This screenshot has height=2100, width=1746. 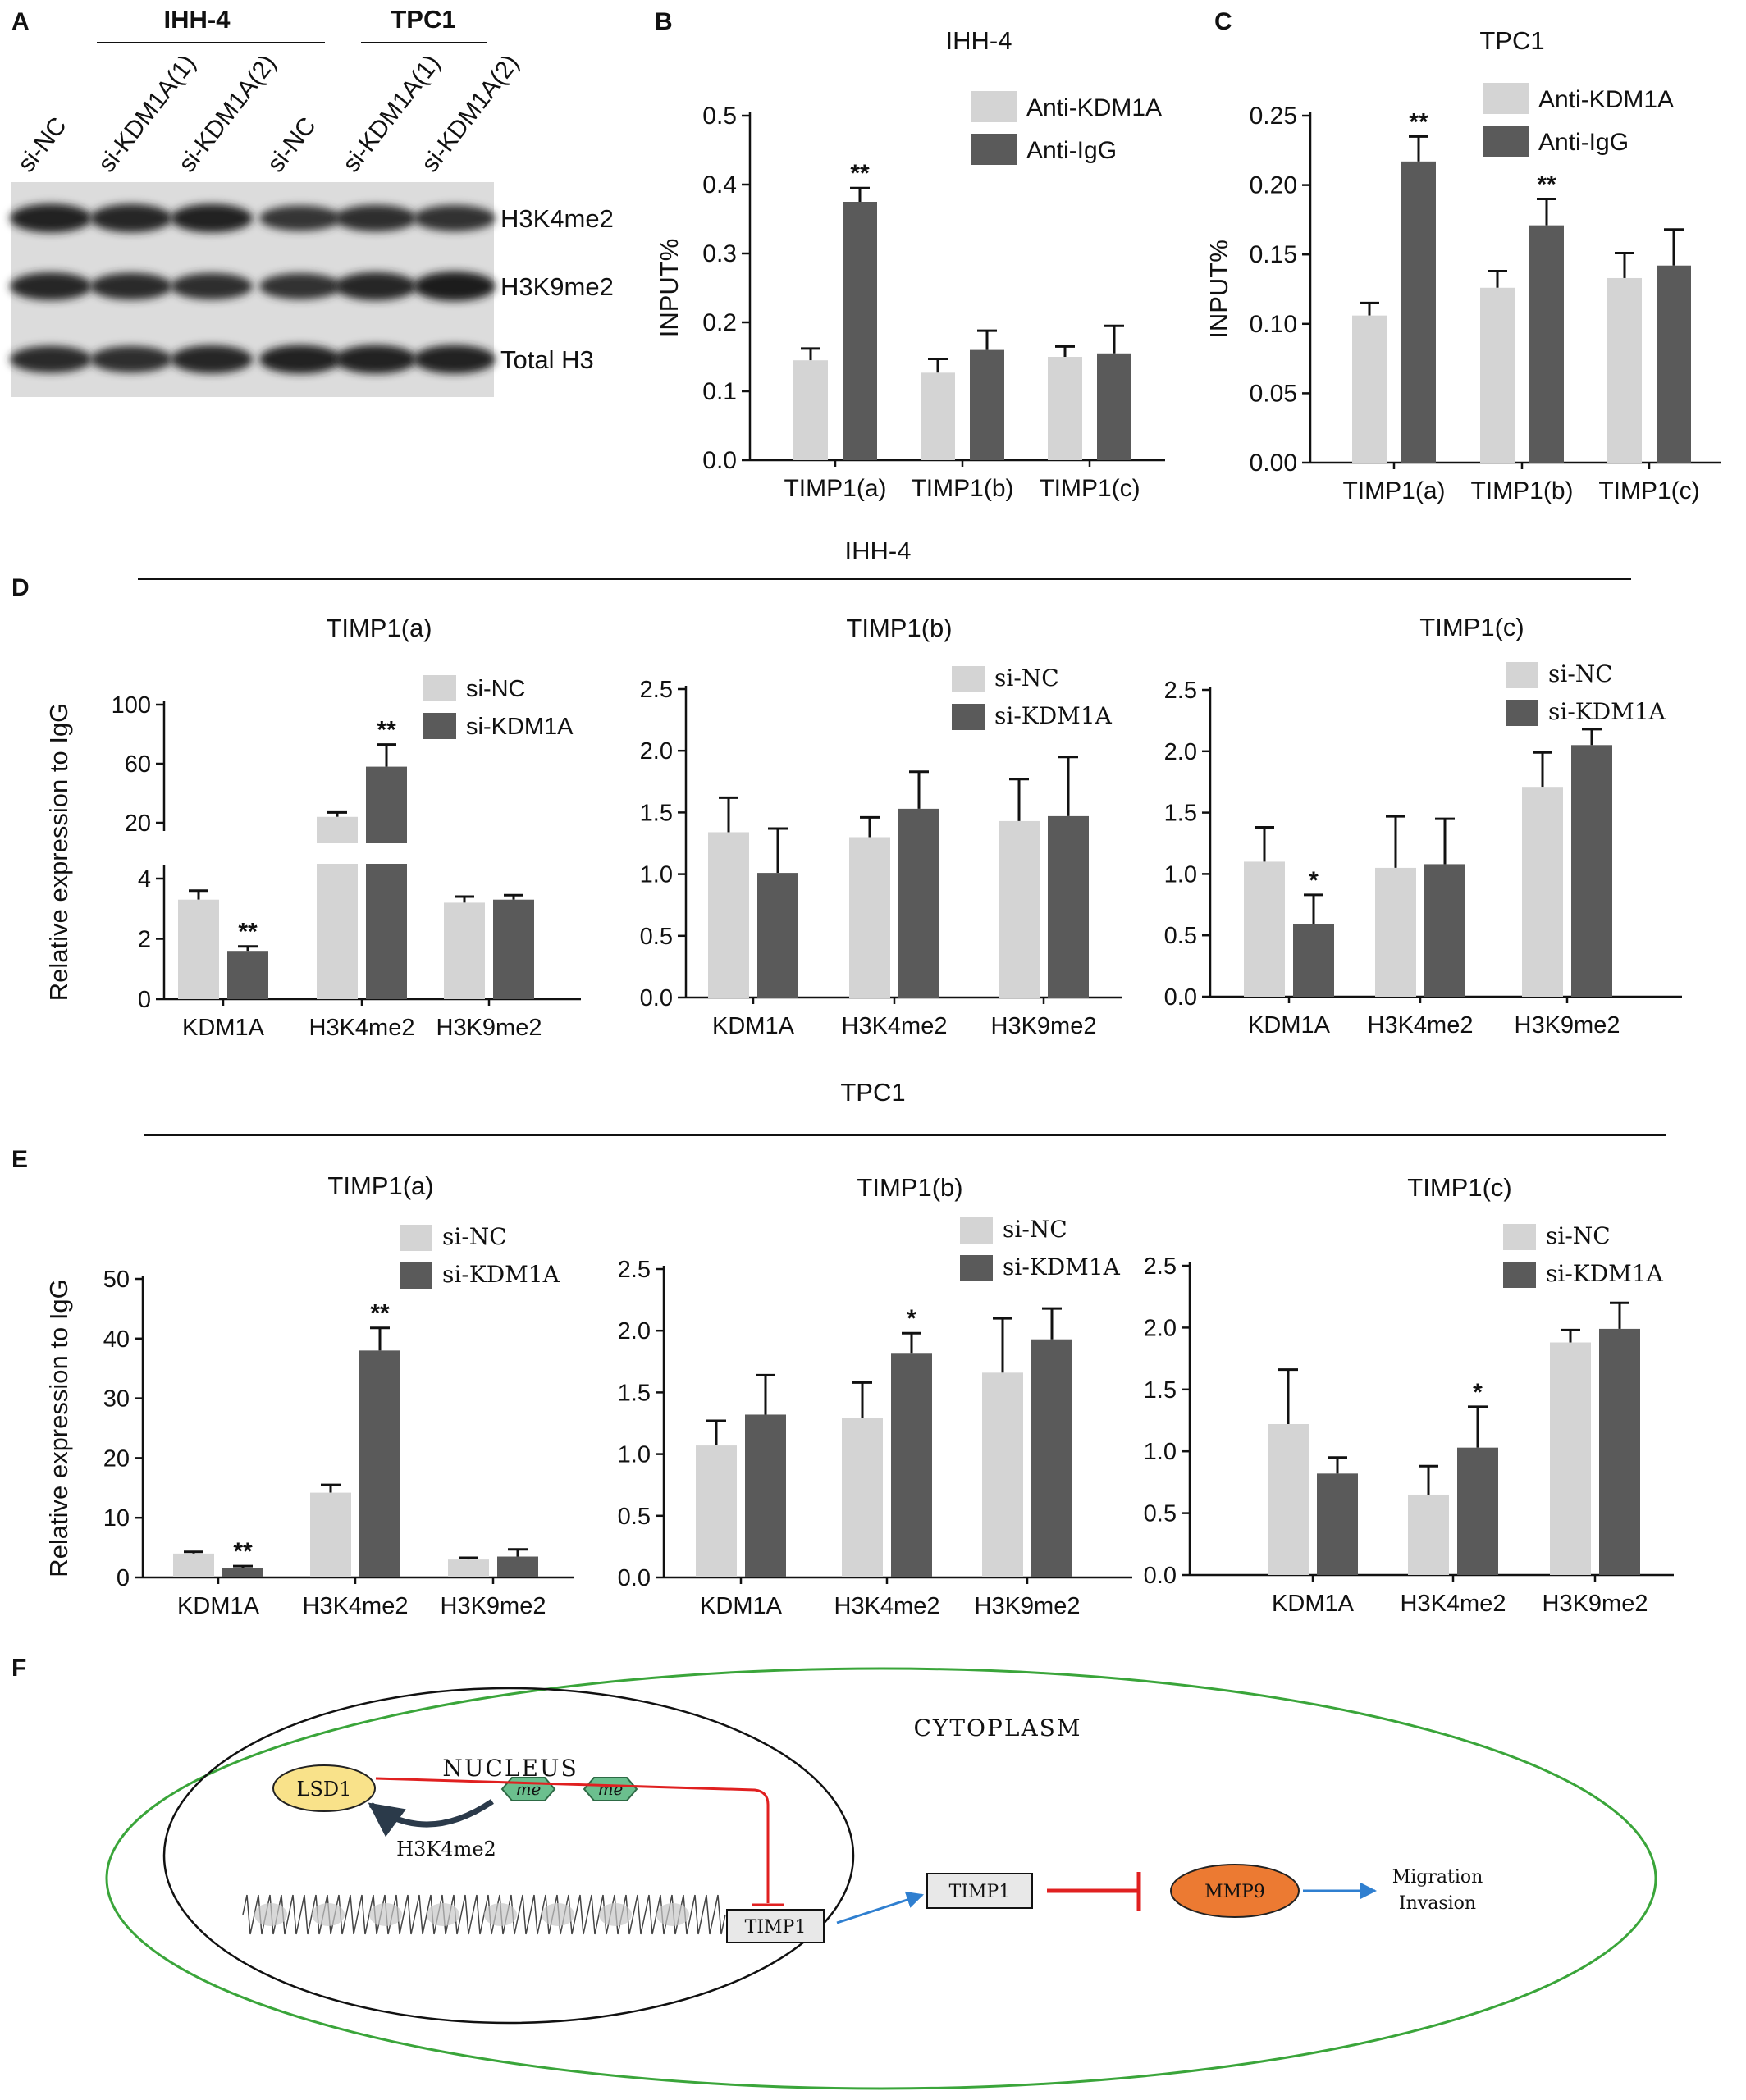 What do you see at coordinates (611, 1789) in the screenshot?
I see `methyl-label-2: me` at bounding box center [611, 1789].